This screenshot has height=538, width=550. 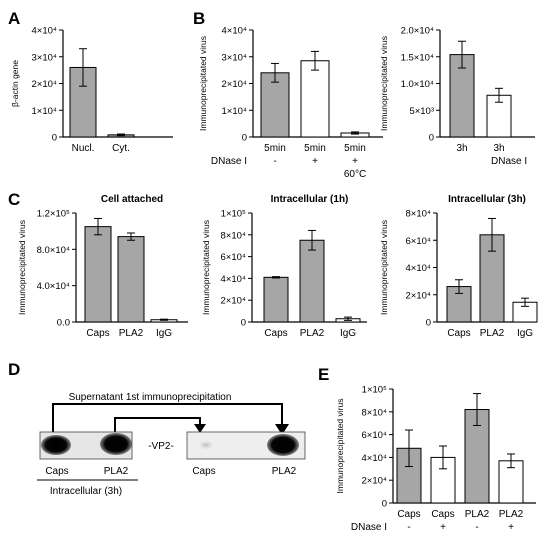 What do you see at coordinates (121, 148) in the screenshot?
I see `x-category-label: Cyt.` at bounding box center [121, 148].